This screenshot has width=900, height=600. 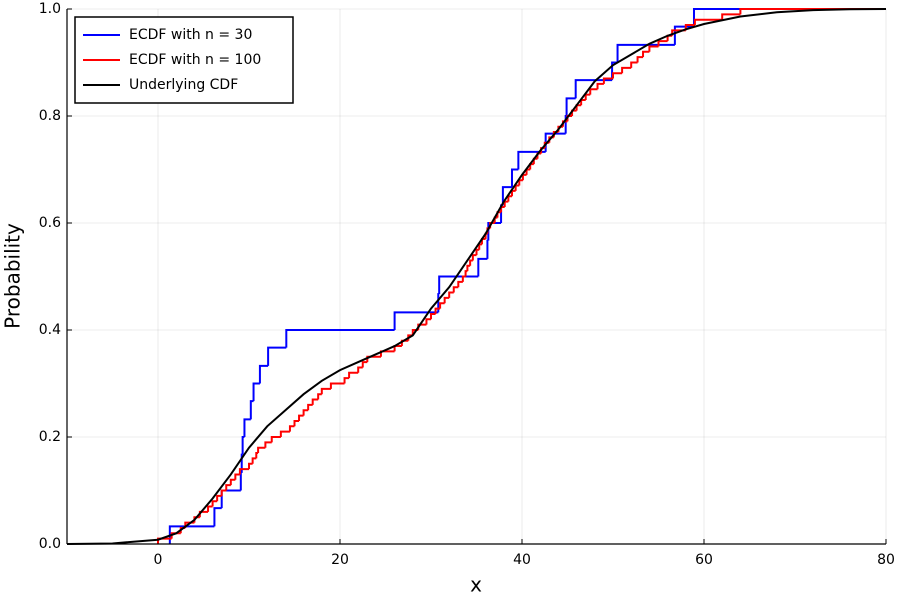 I want to click on y-tick-label: 0.6, so click(x=50, y=223).